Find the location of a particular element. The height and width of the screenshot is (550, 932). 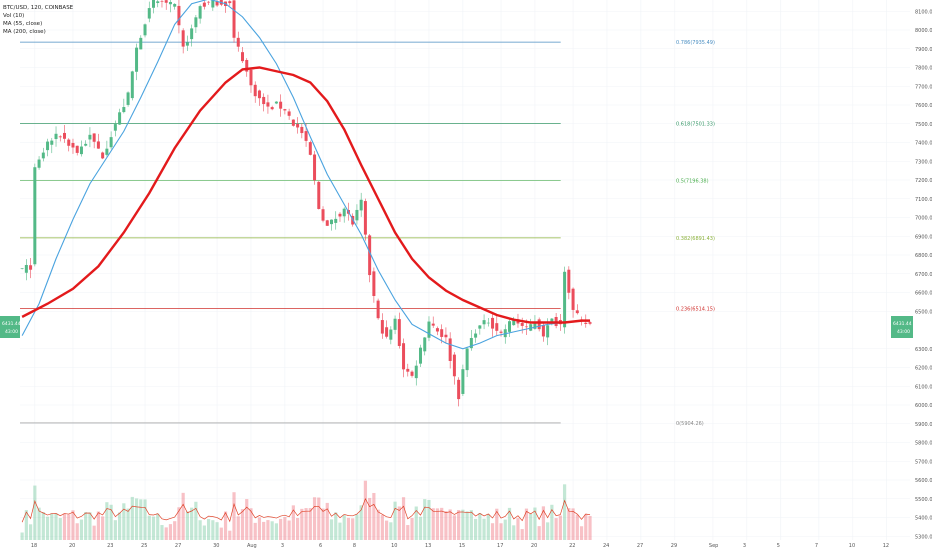

y-axis-tick-label: 6800.00 is located at coordinates (923, 256).